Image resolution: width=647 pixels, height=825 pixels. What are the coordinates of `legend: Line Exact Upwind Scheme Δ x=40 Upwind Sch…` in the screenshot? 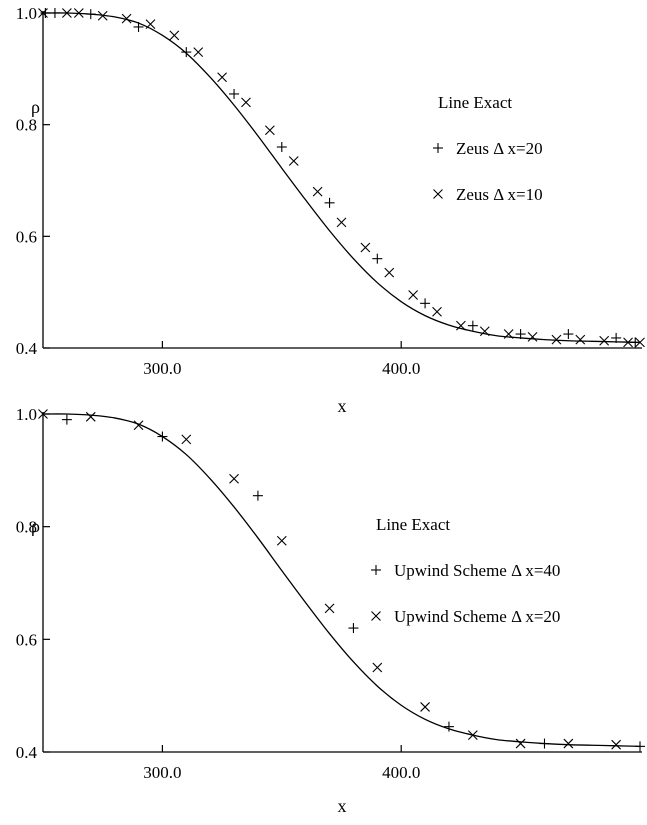 It's located at (465, 570).